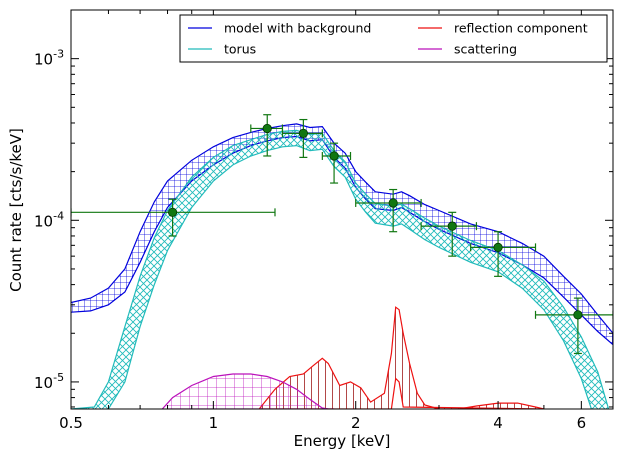  I want to click on legend-item-torus: torus, so click(222, 49).